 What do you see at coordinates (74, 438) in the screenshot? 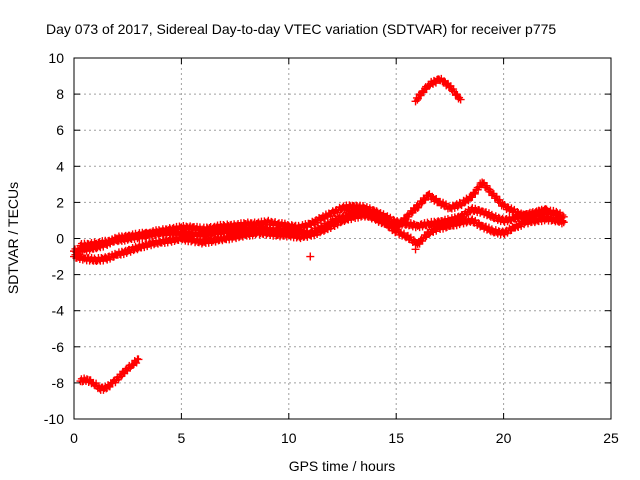
I see `x-tick-label: 0` at bounding box center [74, 438].